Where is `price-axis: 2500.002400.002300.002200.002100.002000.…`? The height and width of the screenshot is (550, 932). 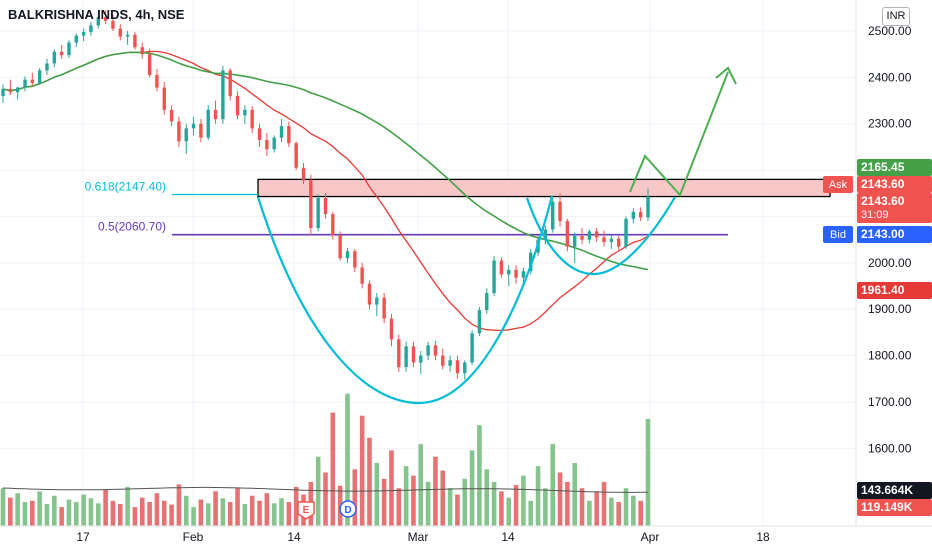 price-axis: 2500.002400.002300.002200.002100.002000.… is located at coordinates (883, 263).